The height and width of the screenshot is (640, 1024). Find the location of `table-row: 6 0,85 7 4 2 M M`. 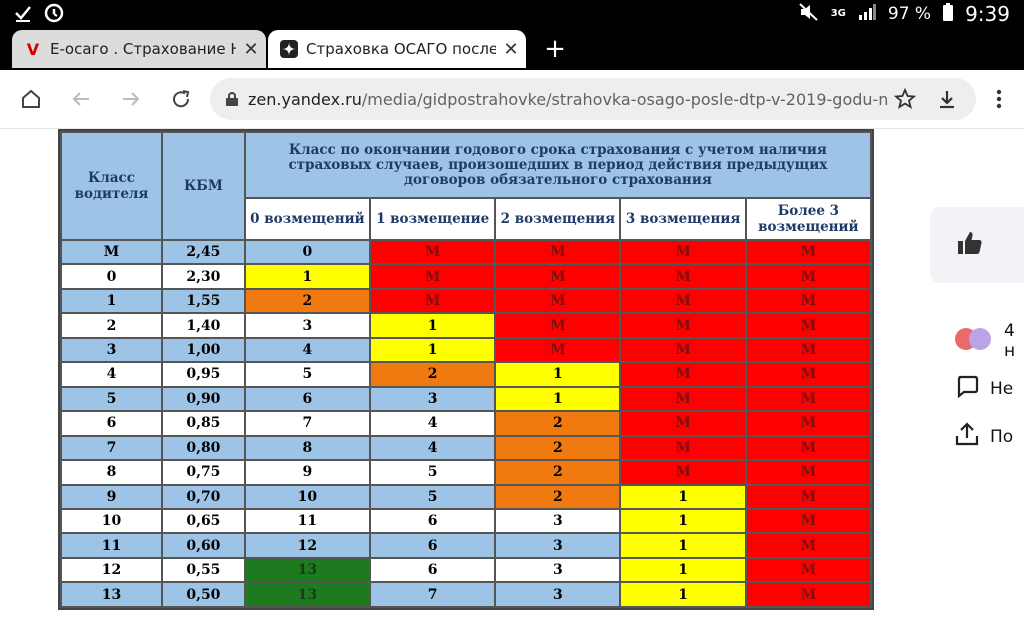

table-row: 6 0,85 7 4 2 M M is located at coordinates (466, 423).